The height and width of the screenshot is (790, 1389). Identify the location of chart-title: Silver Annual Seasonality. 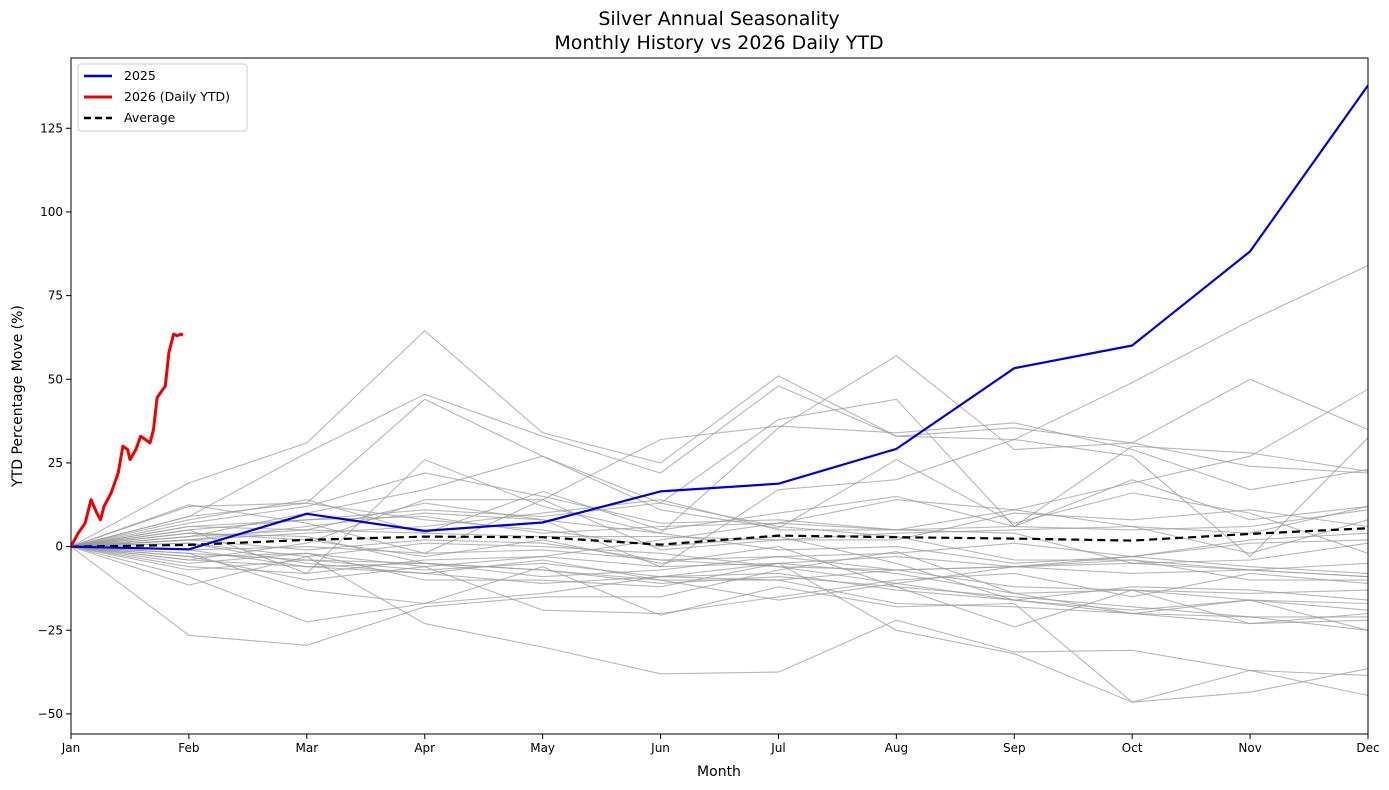
(718, 19).